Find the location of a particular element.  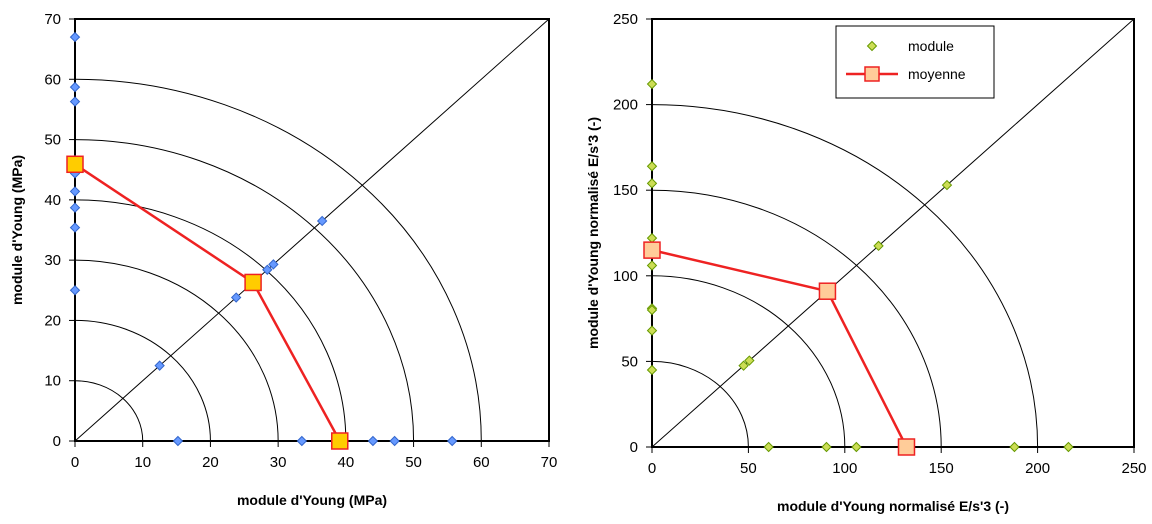

x-tick-label: 40 is located at coordinates (346, 462).